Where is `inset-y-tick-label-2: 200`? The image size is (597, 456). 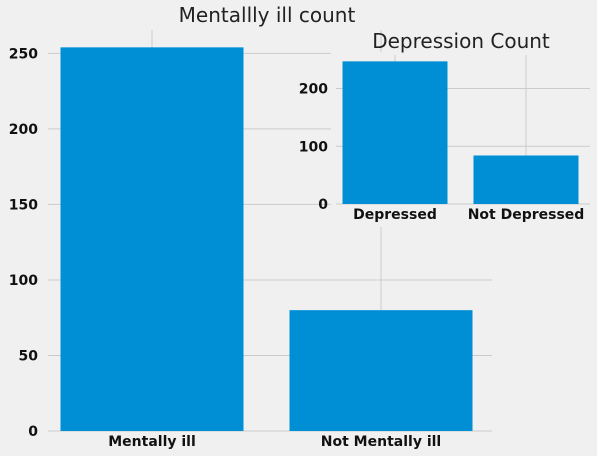
inset-y-tick-label-2: 200 is located at coordinates (313, 90).